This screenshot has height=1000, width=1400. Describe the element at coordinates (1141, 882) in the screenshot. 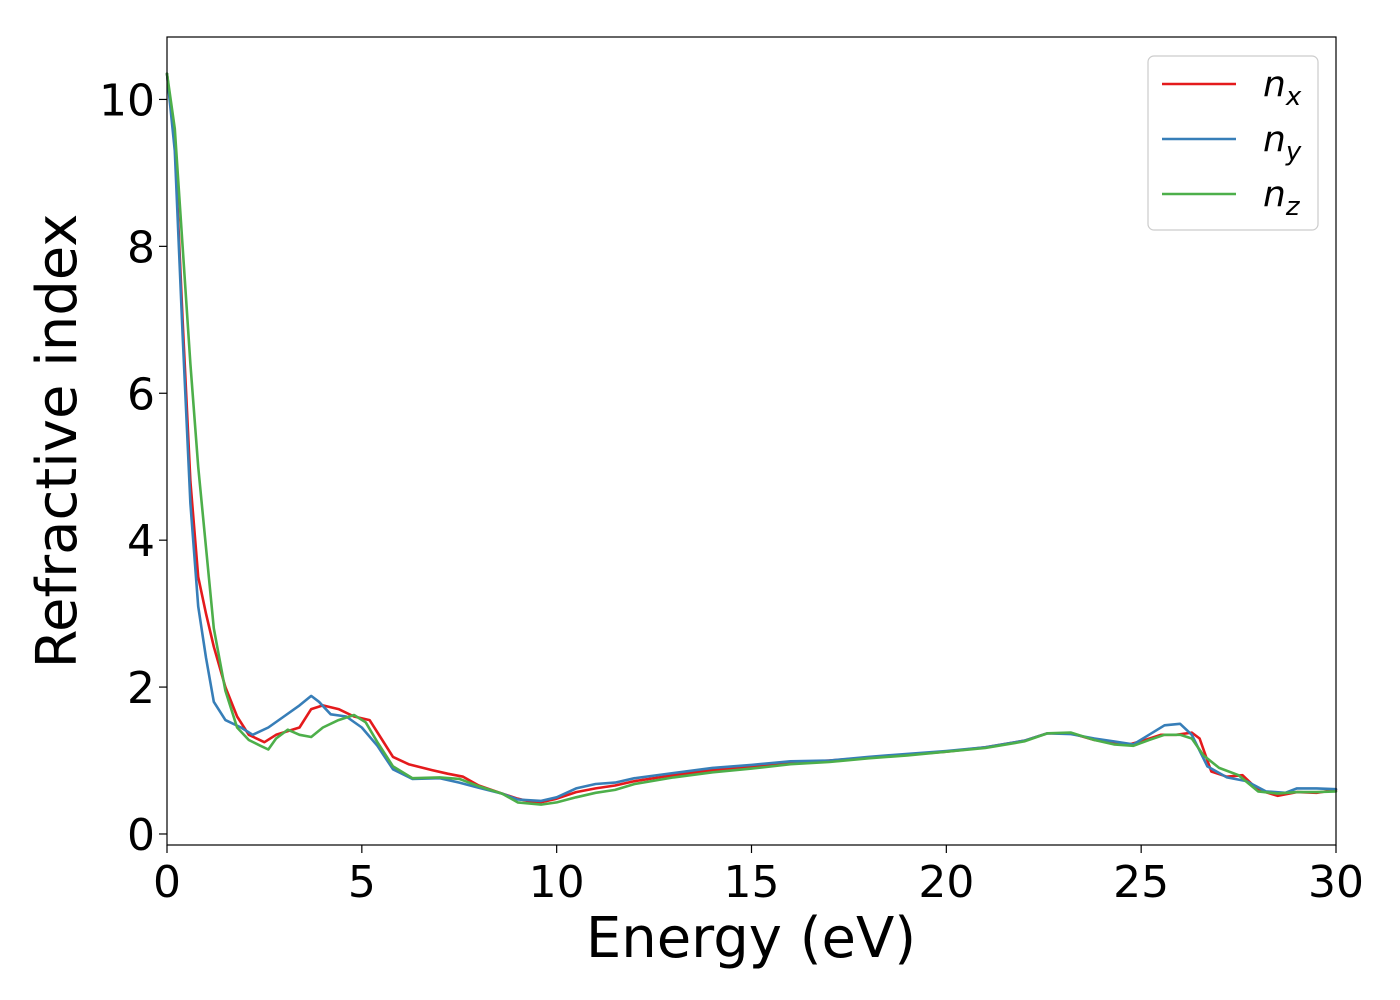

I see `x-tick-label: 25` at that location.